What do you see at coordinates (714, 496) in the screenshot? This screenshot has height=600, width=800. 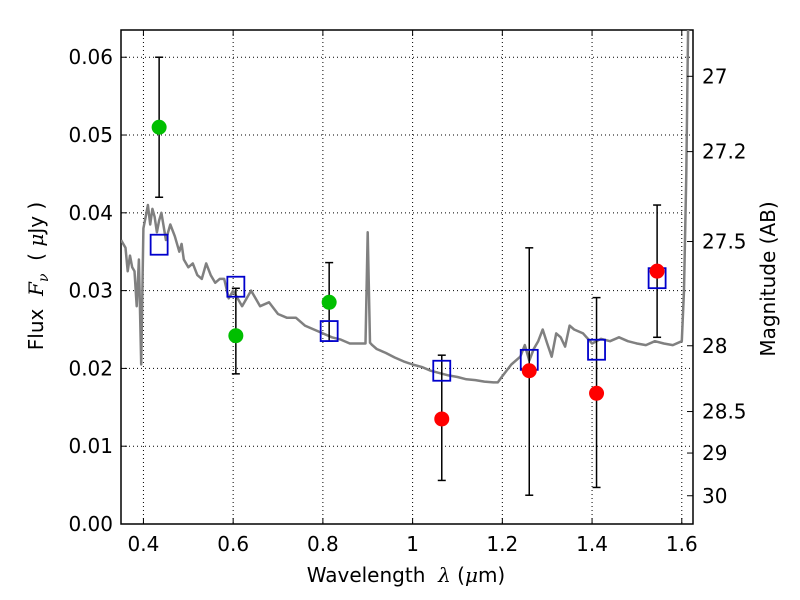 I see `y2-tick-label: 30` at bounding box center [714, 496].